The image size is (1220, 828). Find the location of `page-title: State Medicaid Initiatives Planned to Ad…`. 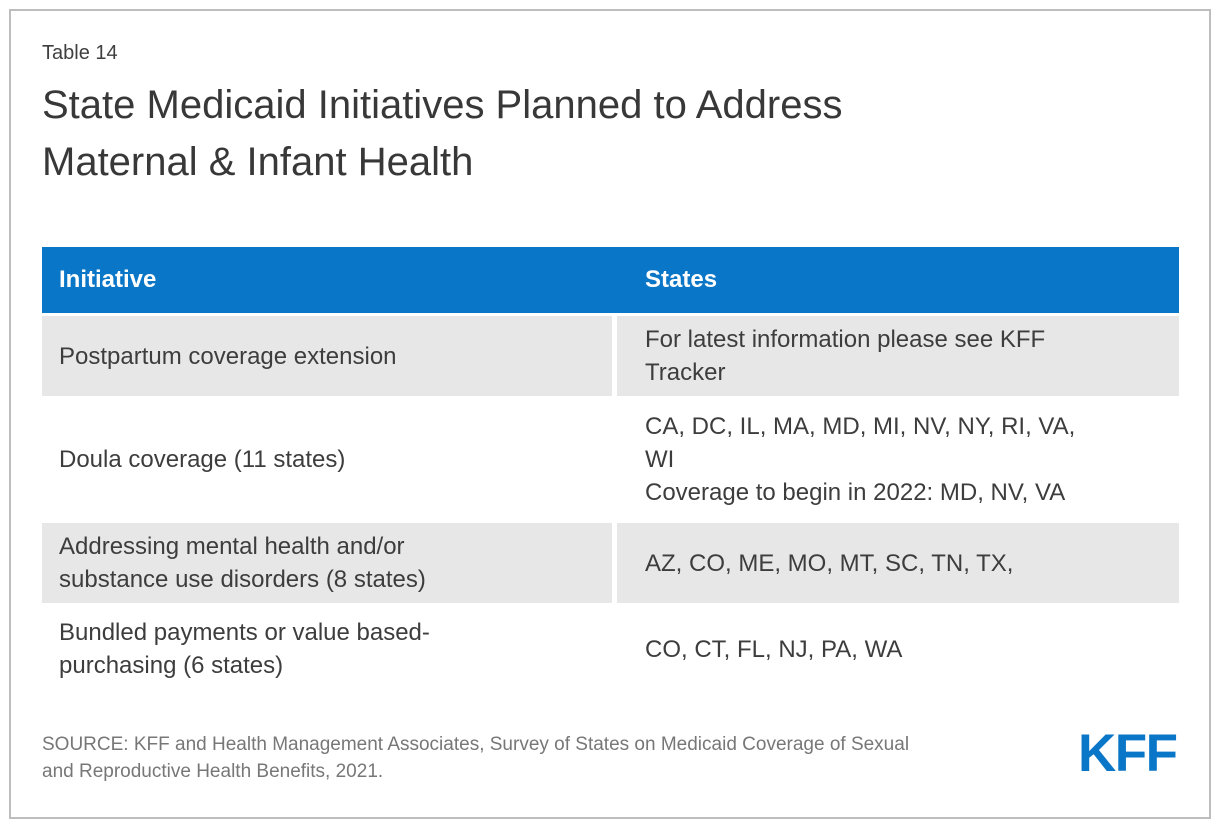

page-title: State Medicaid Initiatives Planned to Ad… is located at coordinates (442, 133).